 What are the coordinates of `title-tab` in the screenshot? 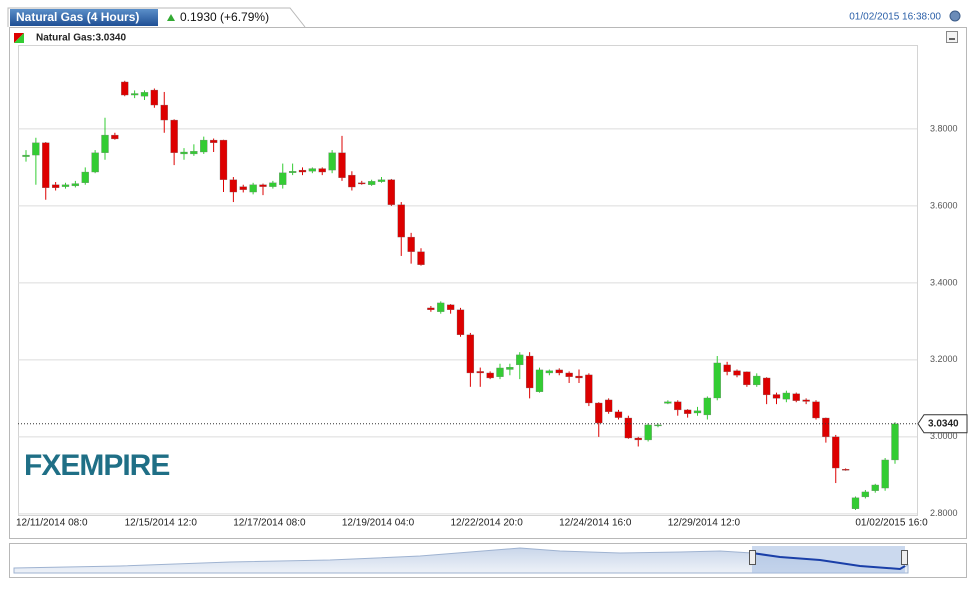 It's located at (84, 17).